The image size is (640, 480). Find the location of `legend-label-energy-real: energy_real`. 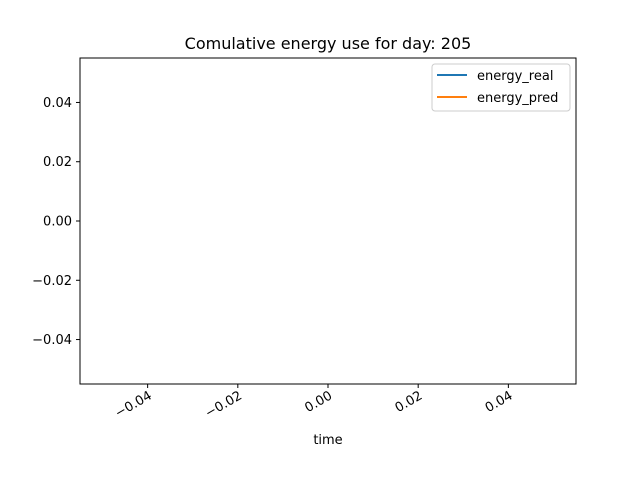

legend-label-energy-real: energy_real is located at coordinates (515, 76).